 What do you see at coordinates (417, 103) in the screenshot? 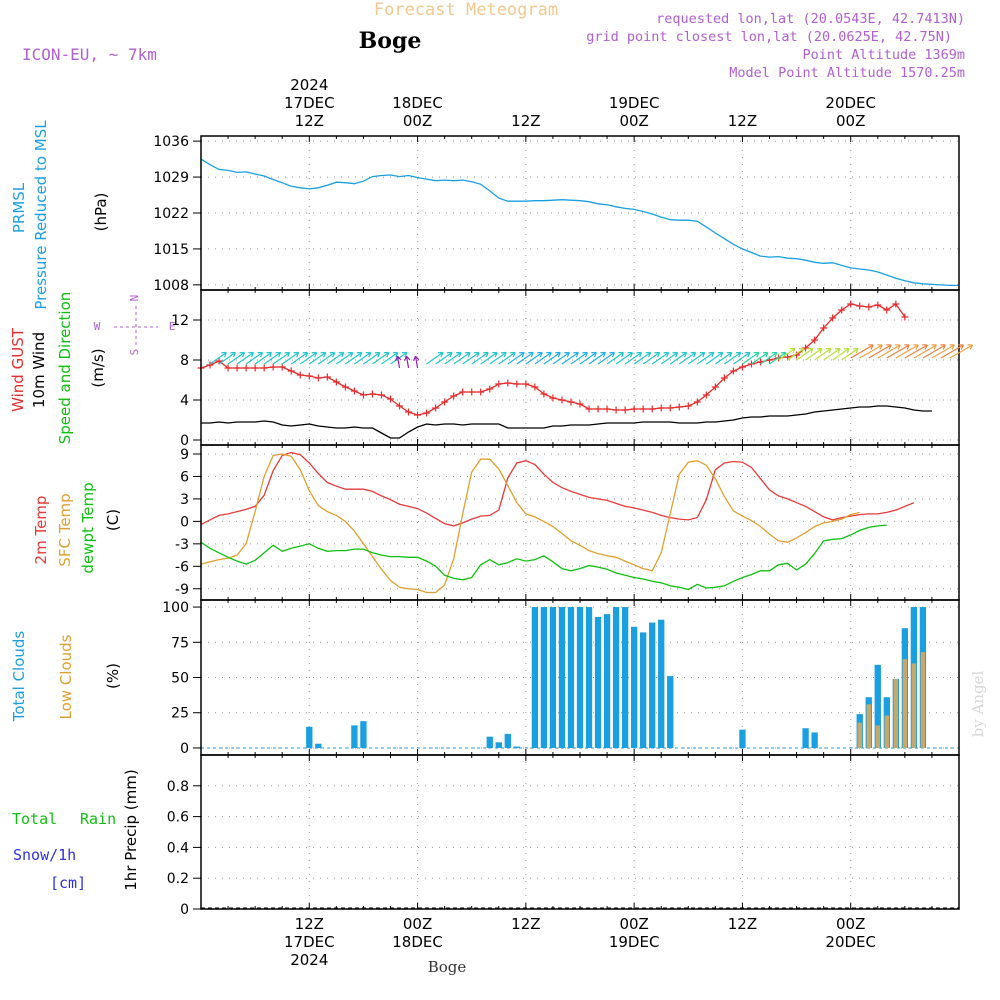
I see `time-axis-label: 18DEC` at bounding box center [417, 103].